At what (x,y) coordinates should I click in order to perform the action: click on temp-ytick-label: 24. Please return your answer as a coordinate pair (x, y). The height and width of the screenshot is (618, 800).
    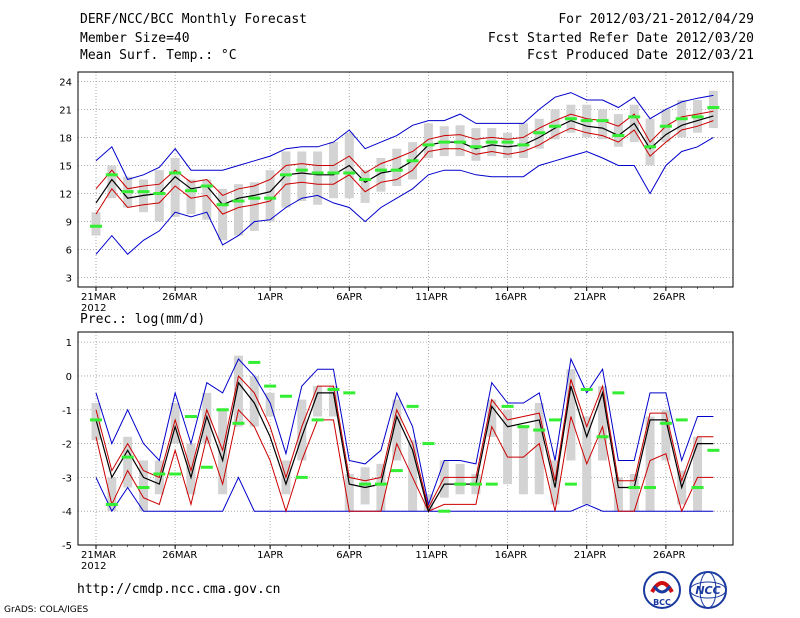
    Looking at the image, I should click on (65, 82).